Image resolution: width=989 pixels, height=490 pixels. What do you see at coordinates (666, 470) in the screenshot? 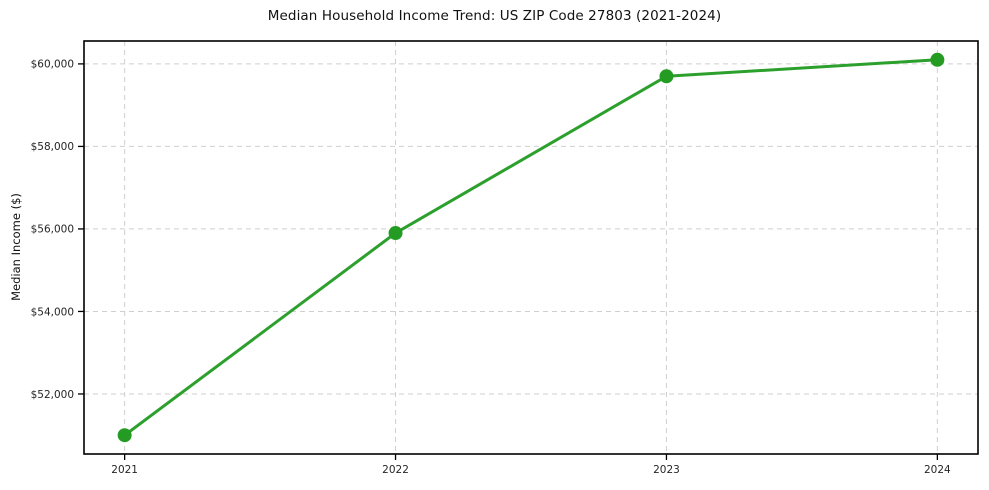
I see `x-tick-label: 2023` at bounding box center [666, 470].